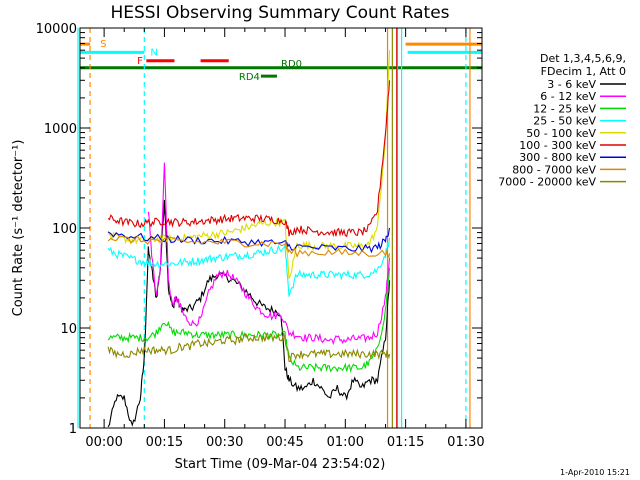 The image size is (640, 480). I want to click on x-tick-label-6: 01:30, so click(465, 442).